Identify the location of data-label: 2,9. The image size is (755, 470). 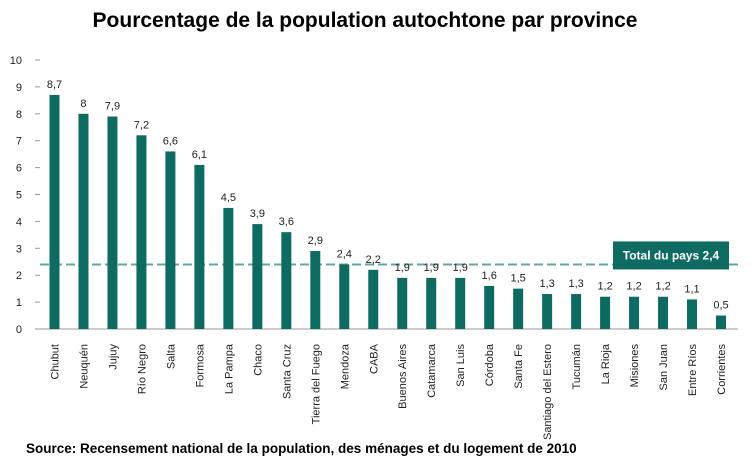
(315, 241).